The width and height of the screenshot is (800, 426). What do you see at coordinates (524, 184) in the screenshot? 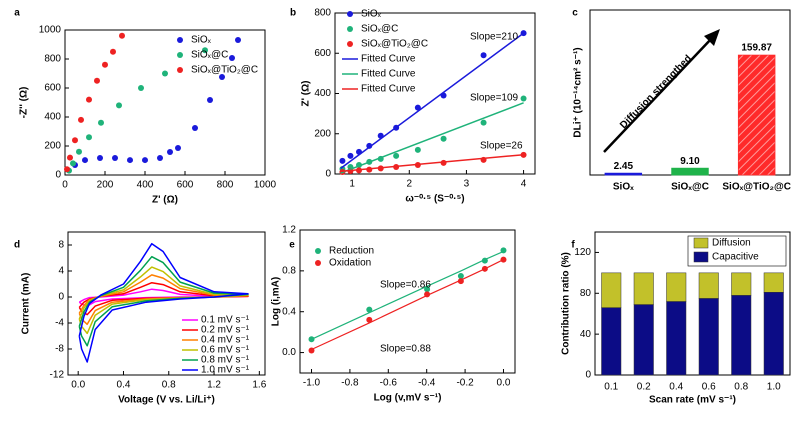
I see `x-tick-label: 4` at bounding box center [524, 184].